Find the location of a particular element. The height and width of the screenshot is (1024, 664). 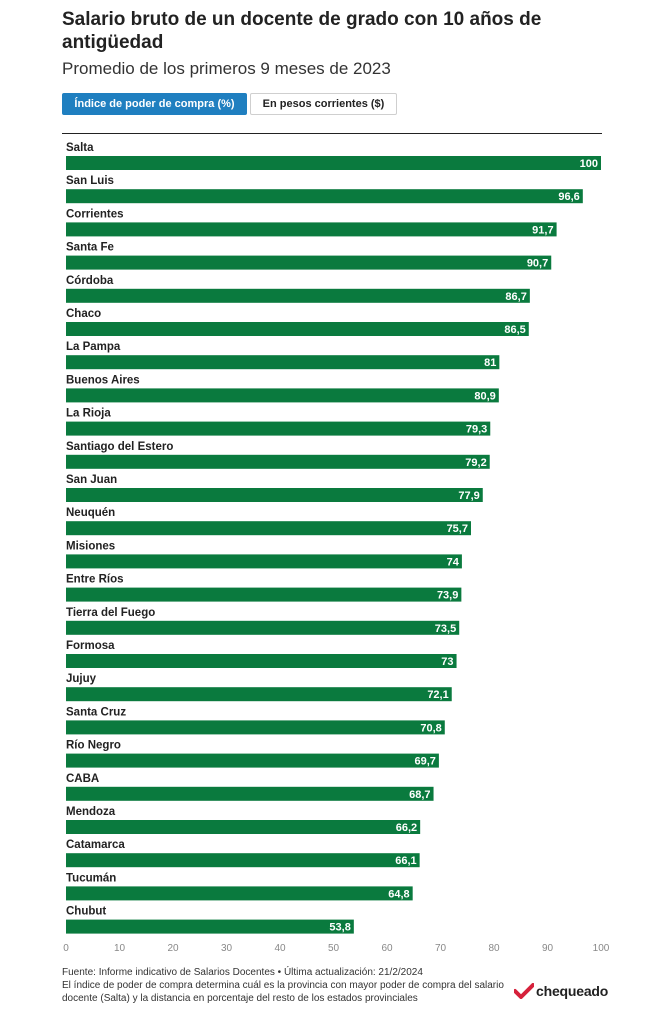

bar-value-label: 68,7 is located at coordinates (419, 795).